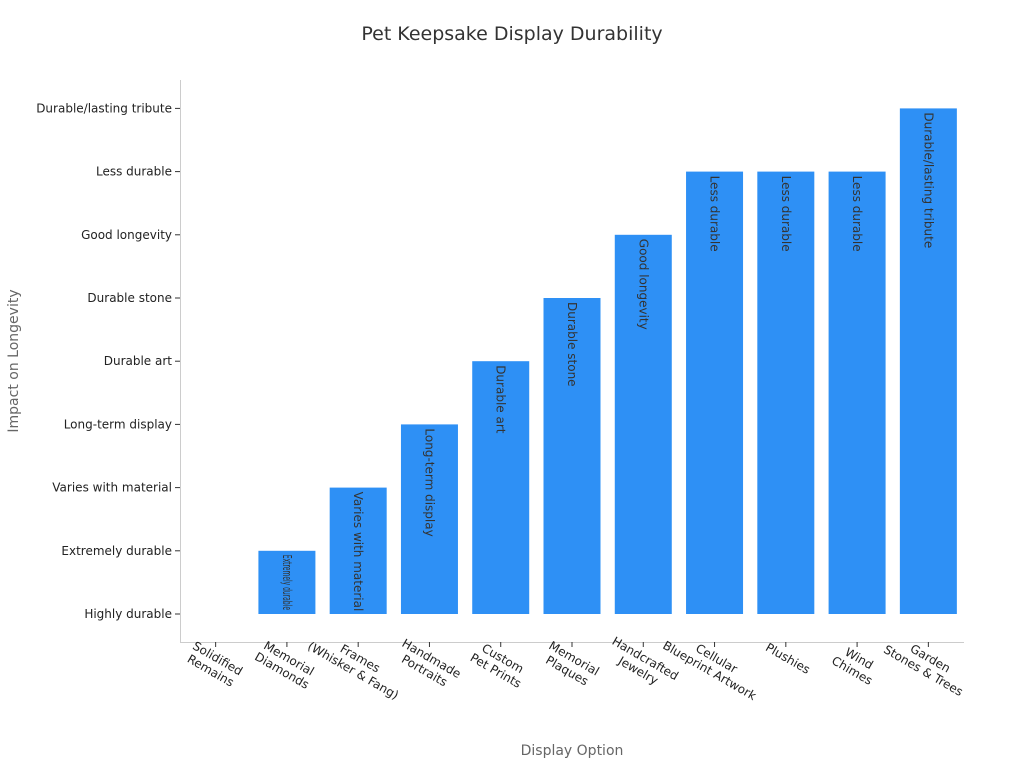 The image size is (1024, 768). I want to click on y-tick-label: Varies with material, so click(112, 488).